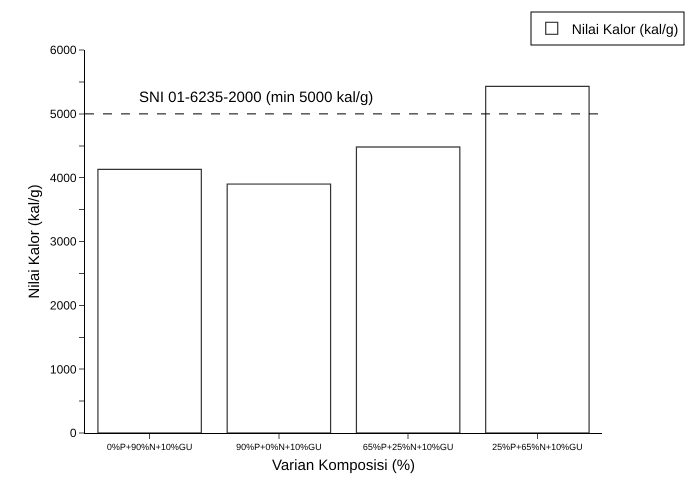 Image resolution: width=697 pixels, height=484 pixels. What do you see at coordinates (279, 447) in the screenshot?
I see `x-tick-label: 90%P+0%N+10%GU` at bounding box center [279, 447].